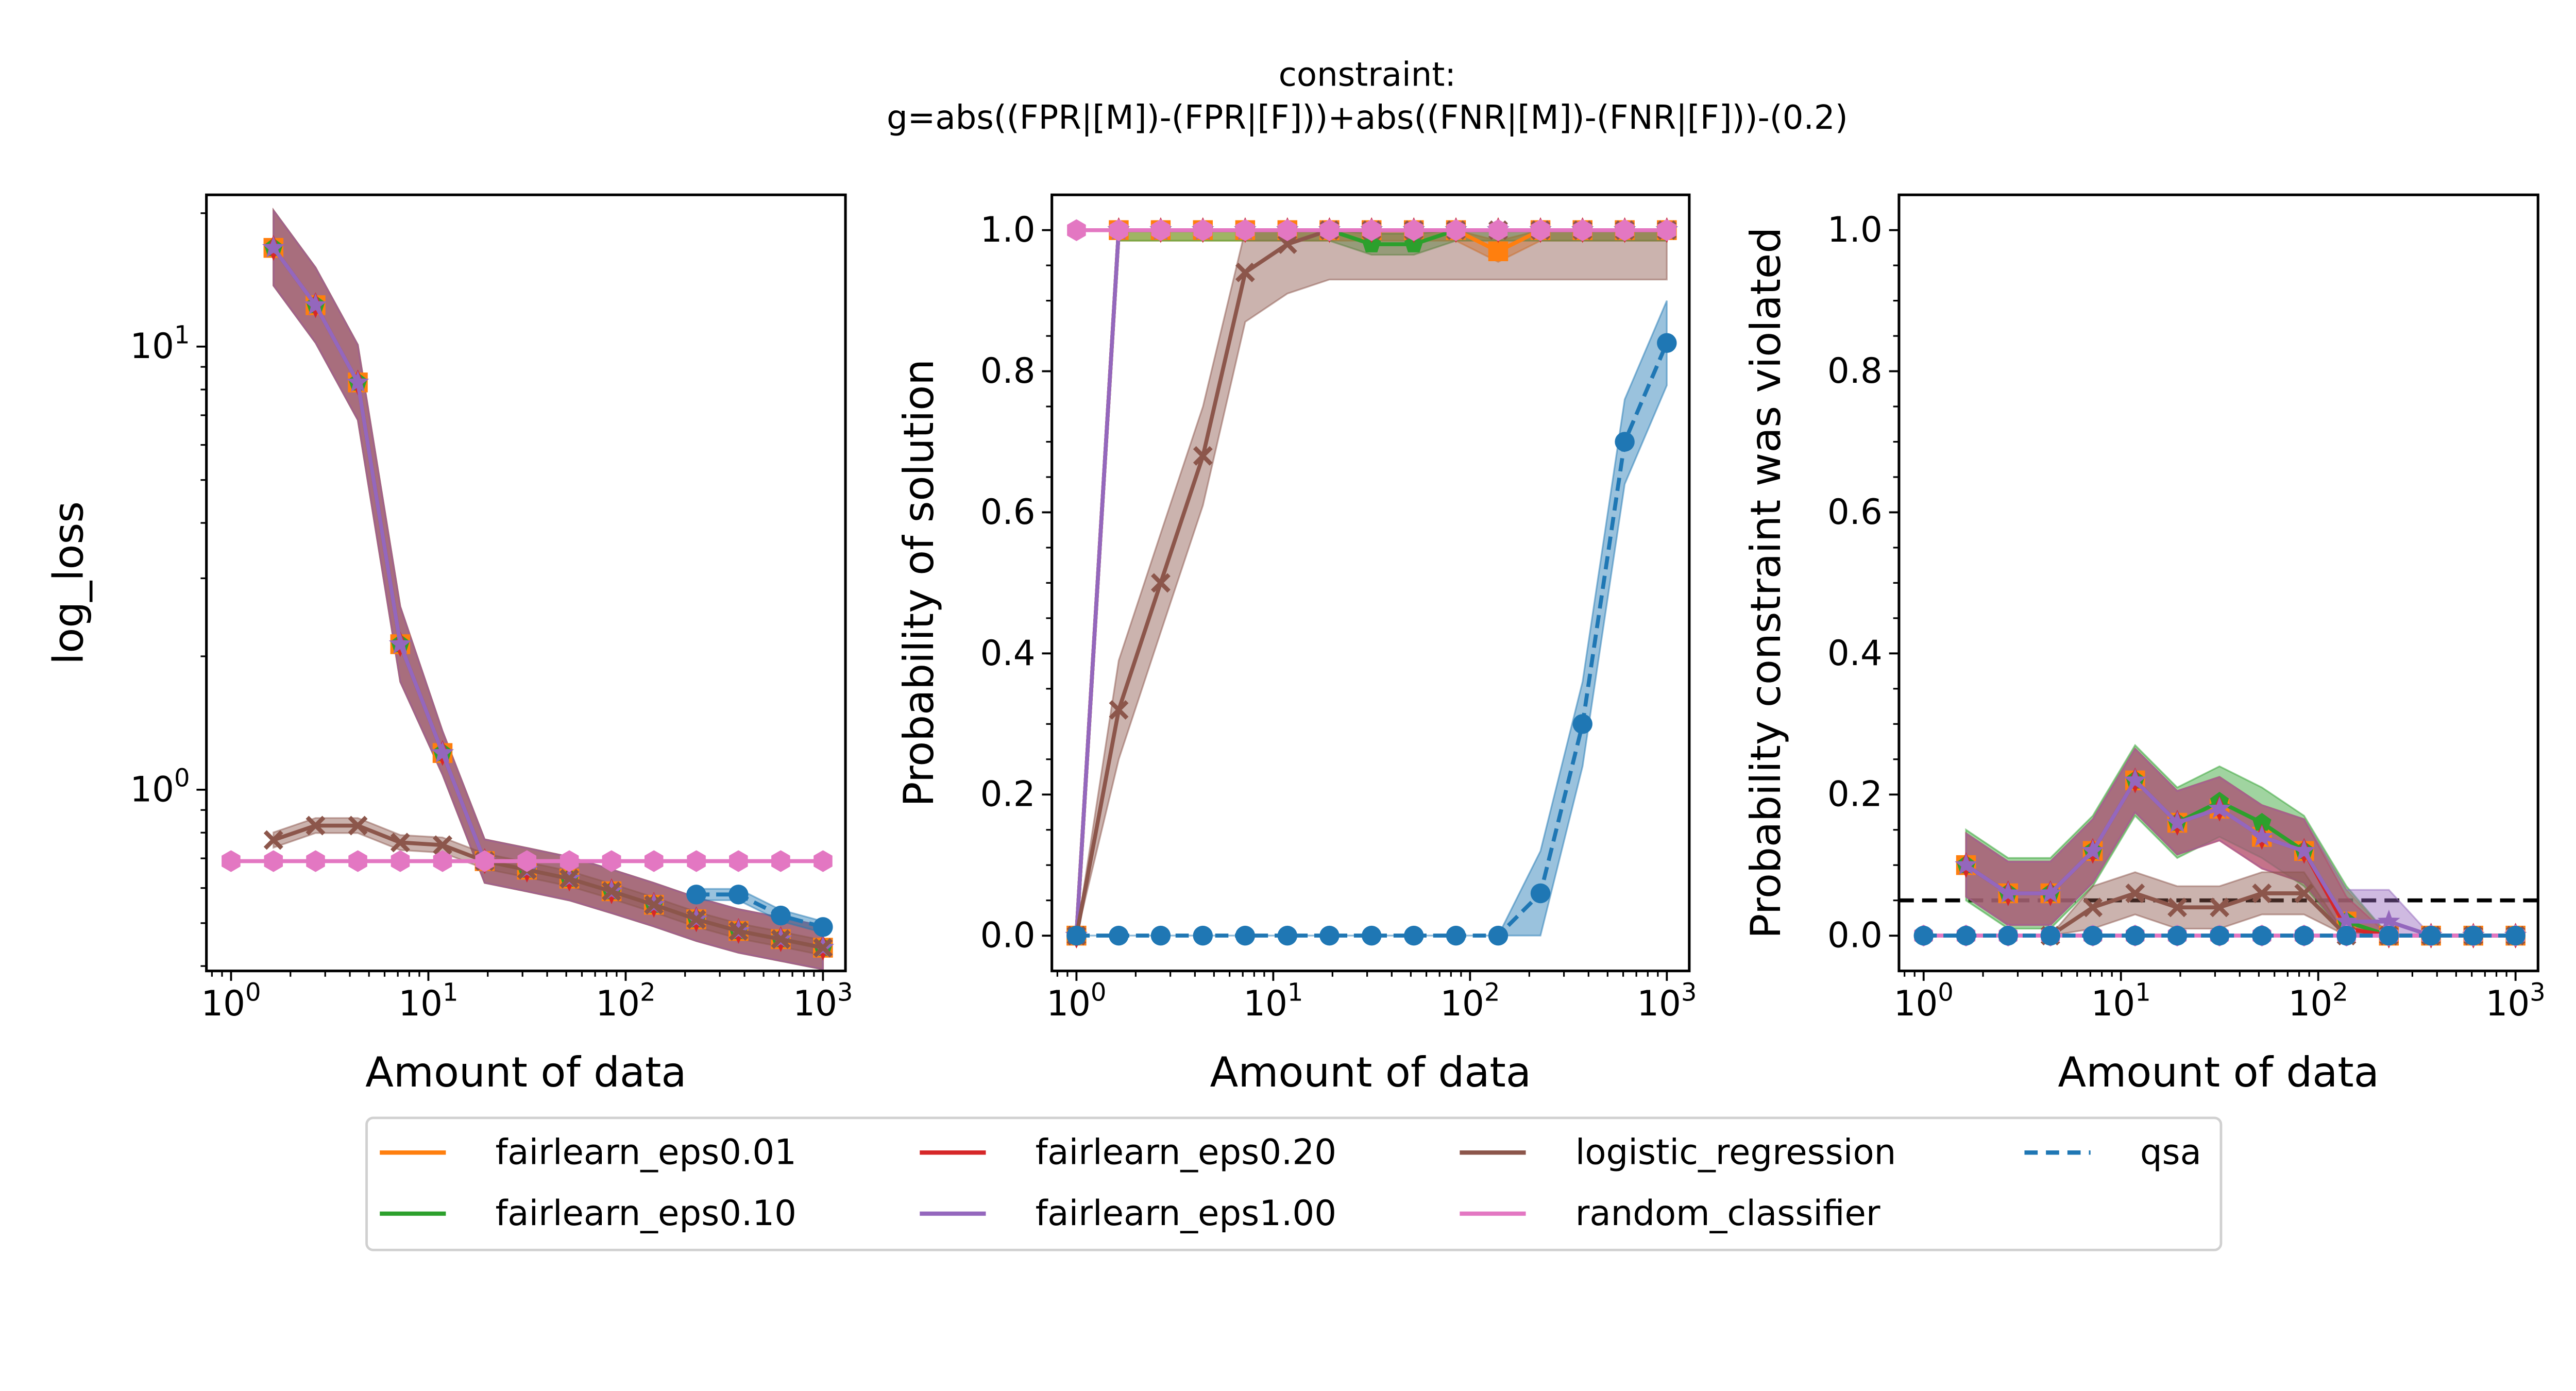 This screenshot has width=2576, height=1391. I want to click on series-line-random-classifier, so click(1371, 230).